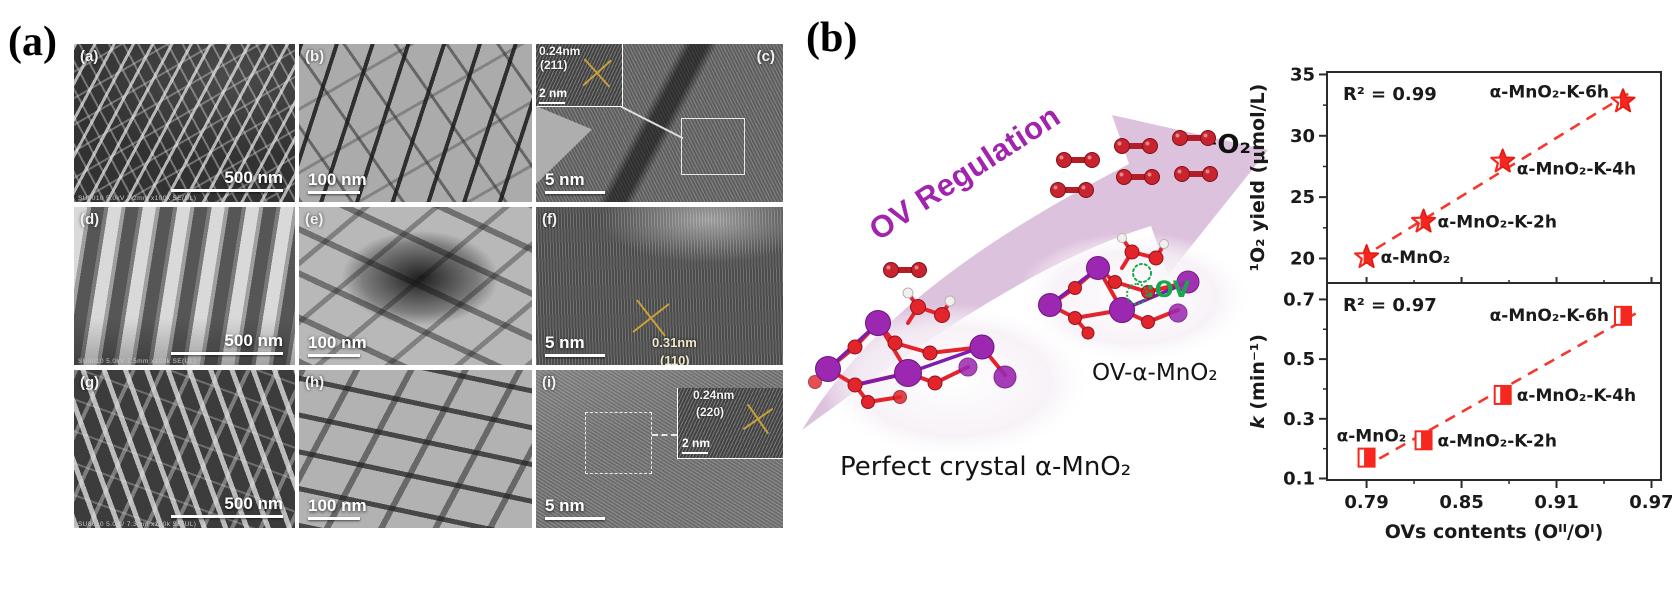  I want to click on lattice-plane-text: (220), so click(710, 412).